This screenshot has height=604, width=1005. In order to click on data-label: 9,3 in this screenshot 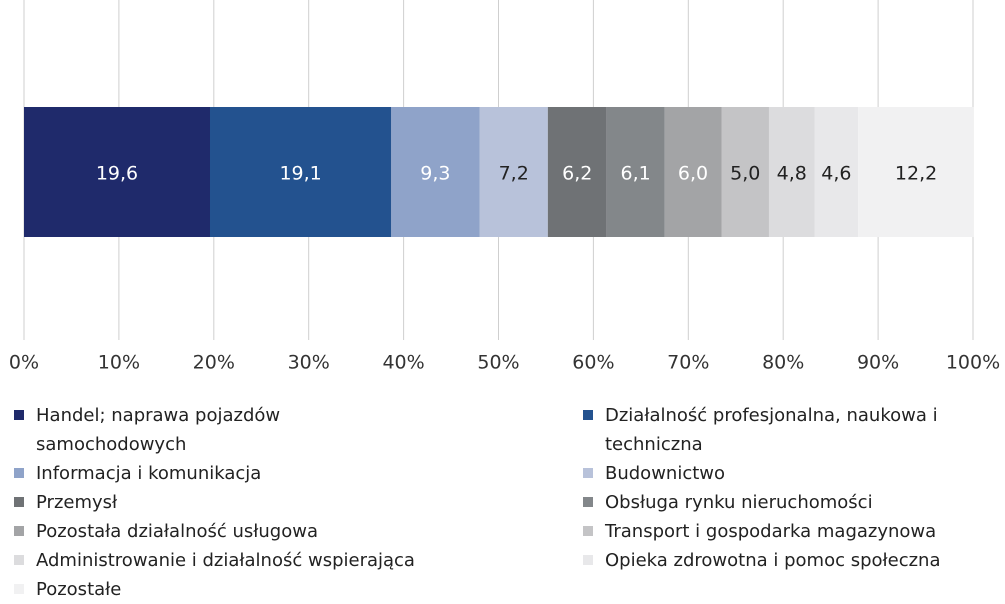, I will do `click(435, 174)`.